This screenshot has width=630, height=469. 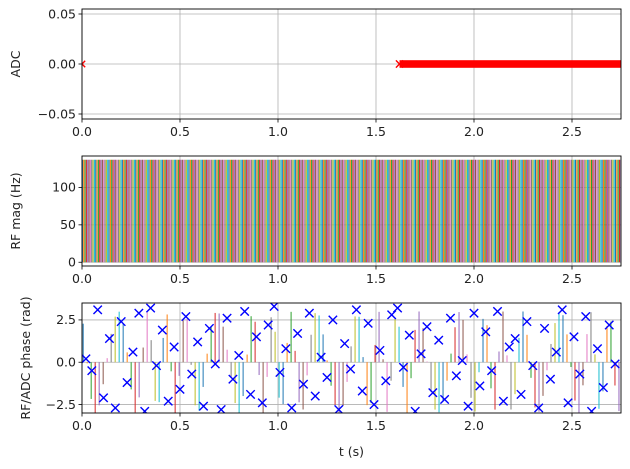 I want to click on rf-mag-xtick-label: 2.5, so click(x=572, y=278).